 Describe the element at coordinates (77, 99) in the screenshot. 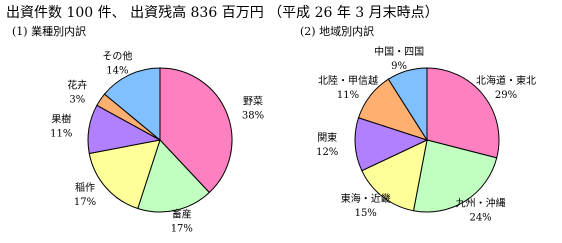

I see `slice-value-label: 3%` at that location.